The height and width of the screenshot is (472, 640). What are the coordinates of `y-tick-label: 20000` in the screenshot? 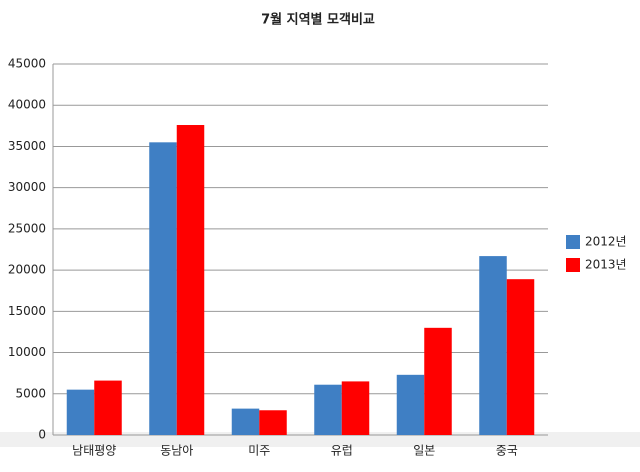 It's located at (27, 270).